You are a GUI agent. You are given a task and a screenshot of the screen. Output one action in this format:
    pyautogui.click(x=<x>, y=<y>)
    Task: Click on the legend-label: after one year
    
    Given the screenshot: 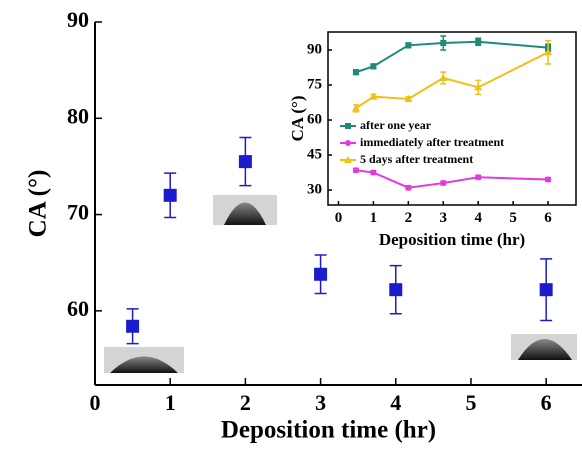 What is the action you would take?
    pyautogui.click(x=396, y=125)
    